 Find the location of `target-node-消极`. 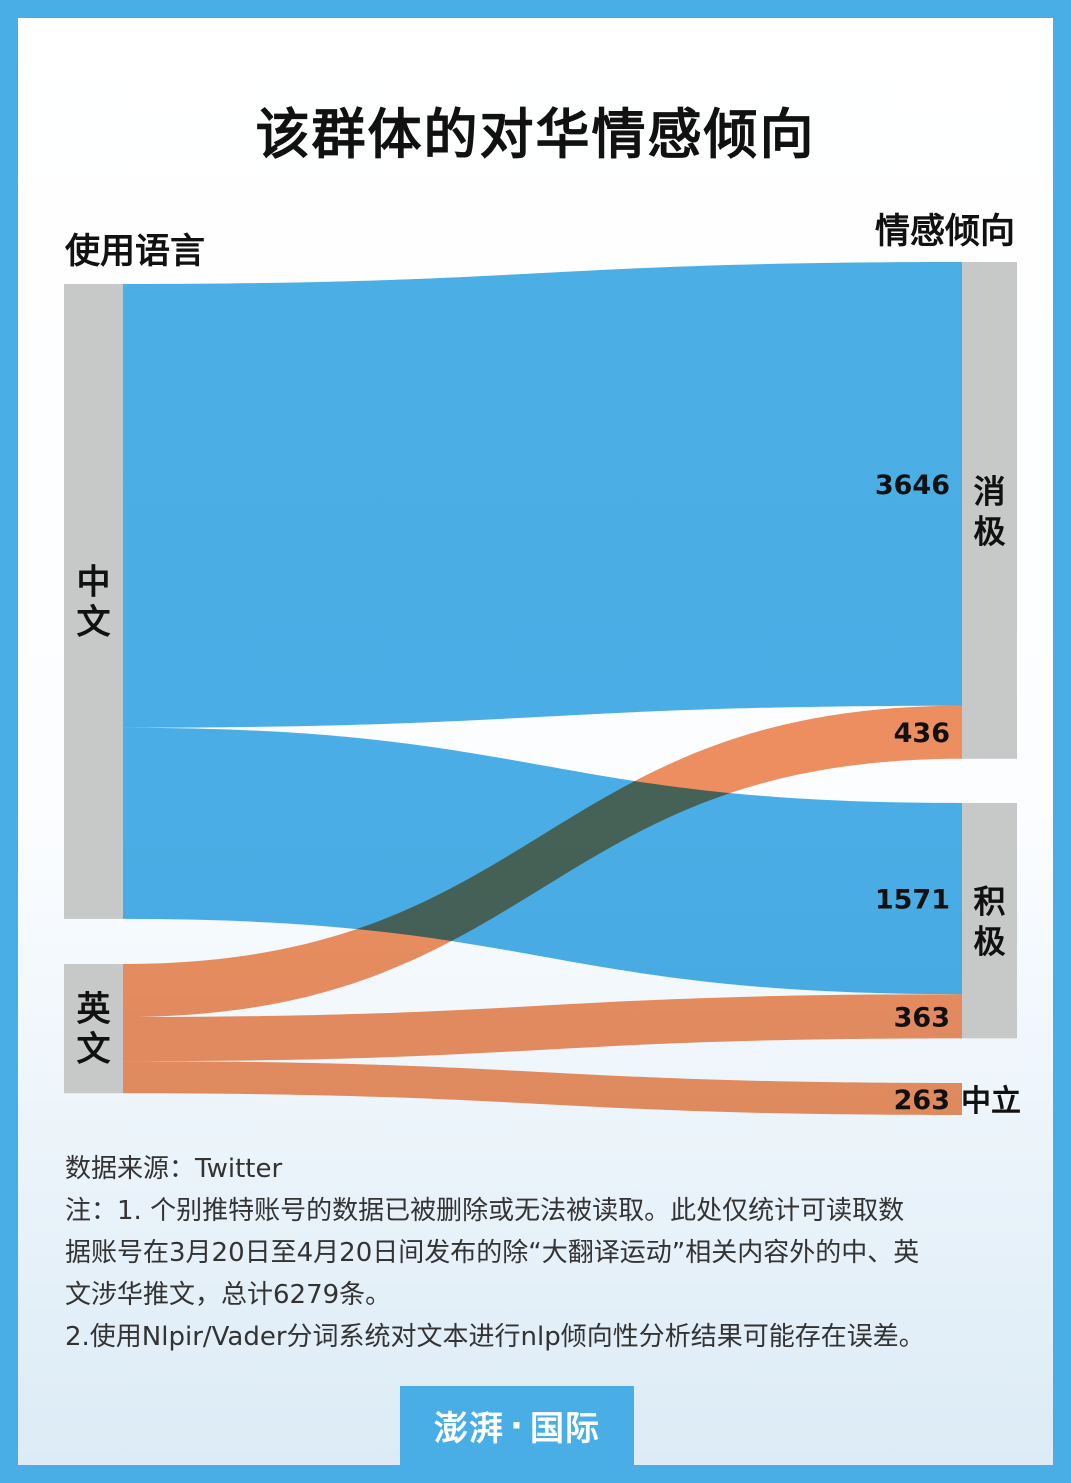

target-node-消极 is located at coordinates (989, 510).